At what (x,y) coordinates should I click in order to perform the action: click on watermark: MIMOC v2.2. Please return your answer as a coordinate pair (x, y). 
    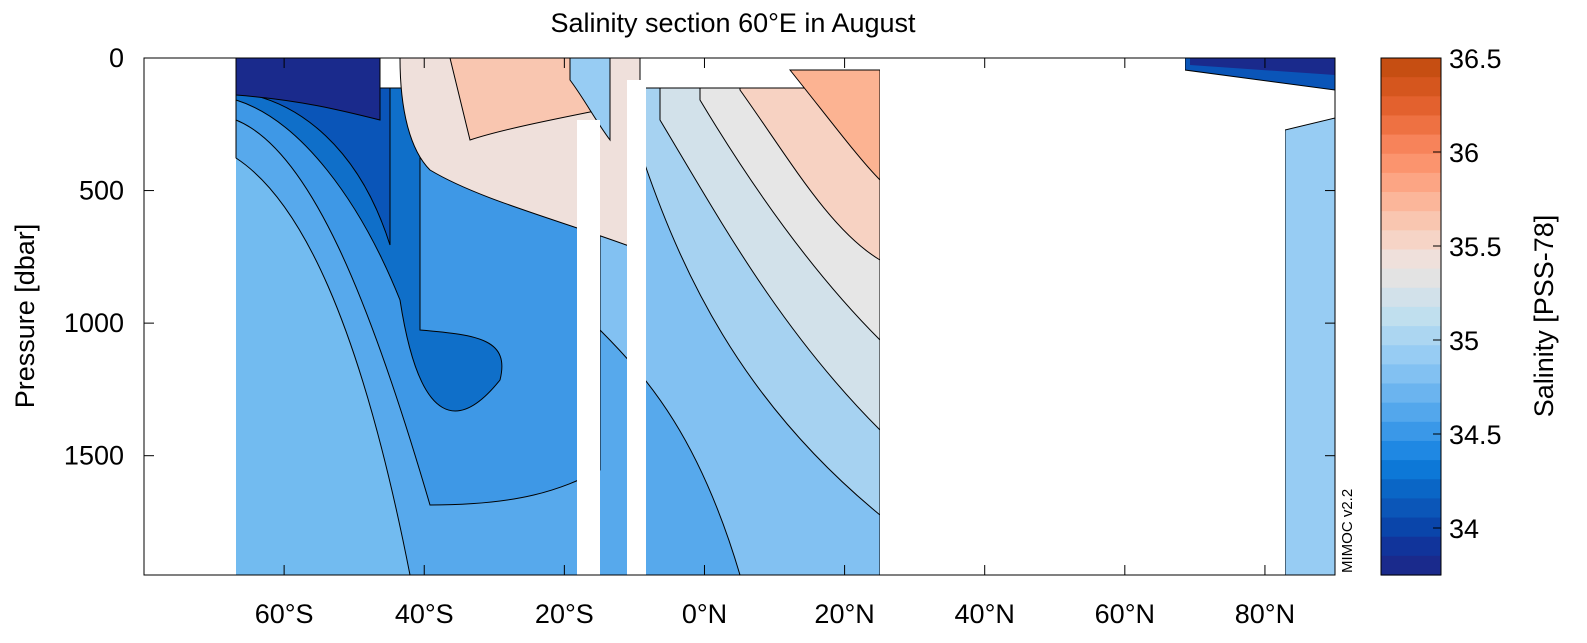
    Looking at the image, I should click on (1347, 531).